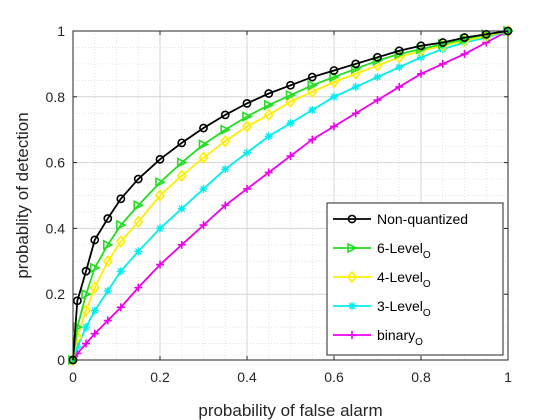  What do you see at coordinates (56, 294) in the screenshot?
I see `y-tick-label: 0.2` at bounding box center [56, 294].